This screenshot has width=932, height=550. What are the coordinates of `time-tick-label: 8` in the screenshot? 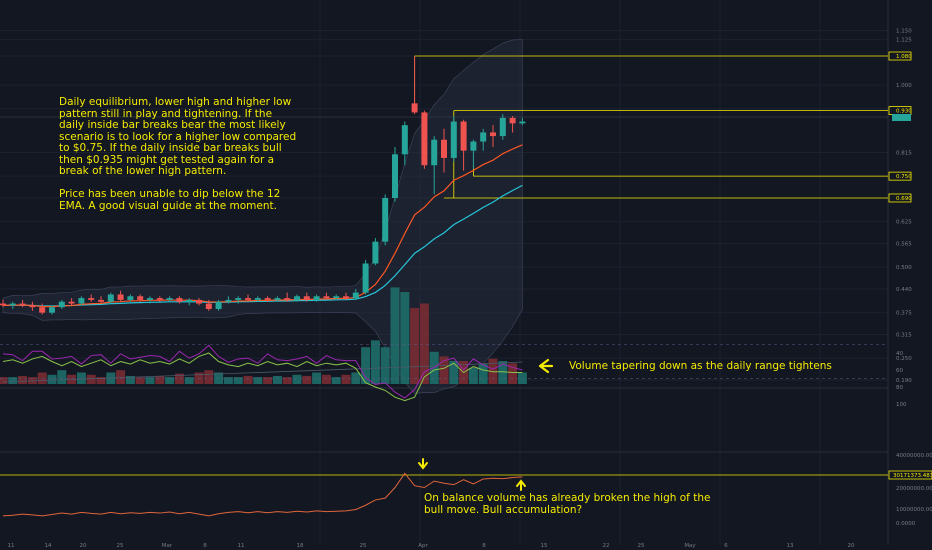 It's located at (205, 546).